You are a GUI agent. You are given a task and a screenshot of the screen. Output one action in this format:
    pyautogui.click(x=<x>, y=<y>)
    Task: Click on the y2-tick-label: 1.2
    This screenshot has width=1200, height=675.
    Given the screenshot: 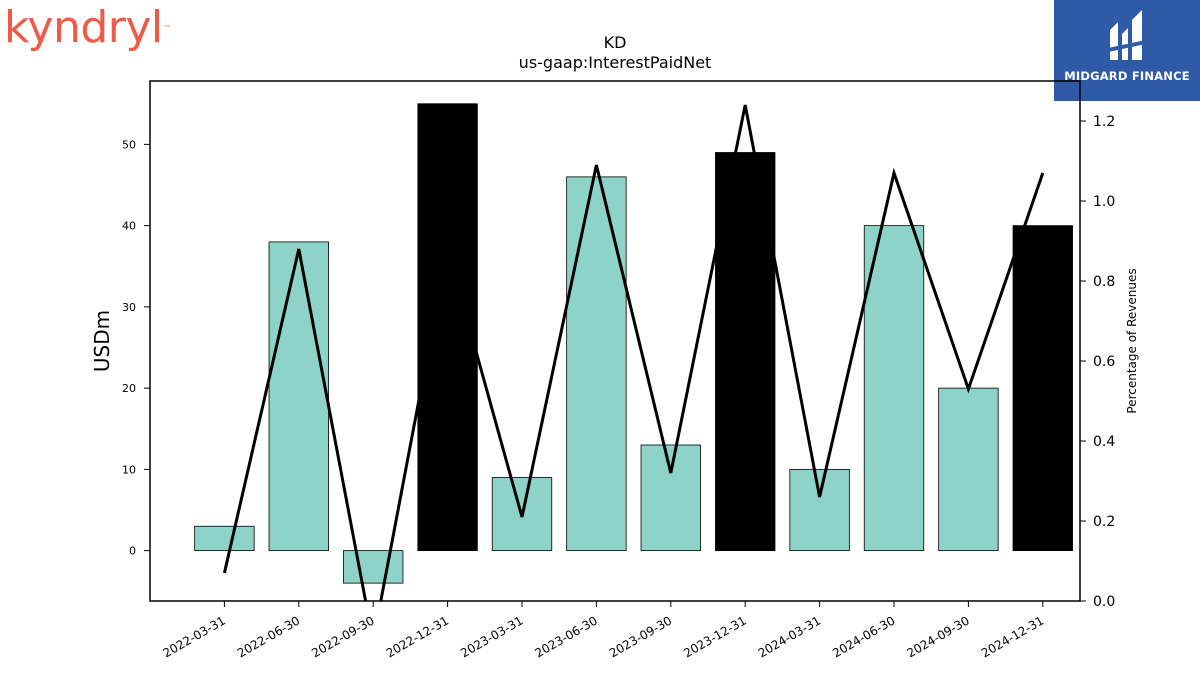 What is the action you would take?
    pyautogui.click(x=1104, y=122)
    